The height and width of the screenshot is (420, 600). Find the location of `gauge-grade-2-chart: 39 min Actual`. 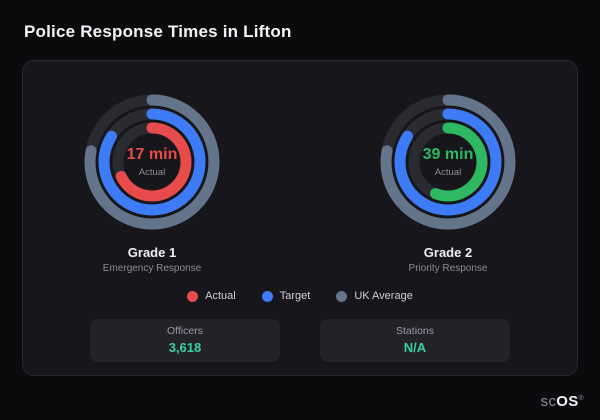

gauge-grade-2-chart: 39 min Actual is located at coordinates (448, 162).